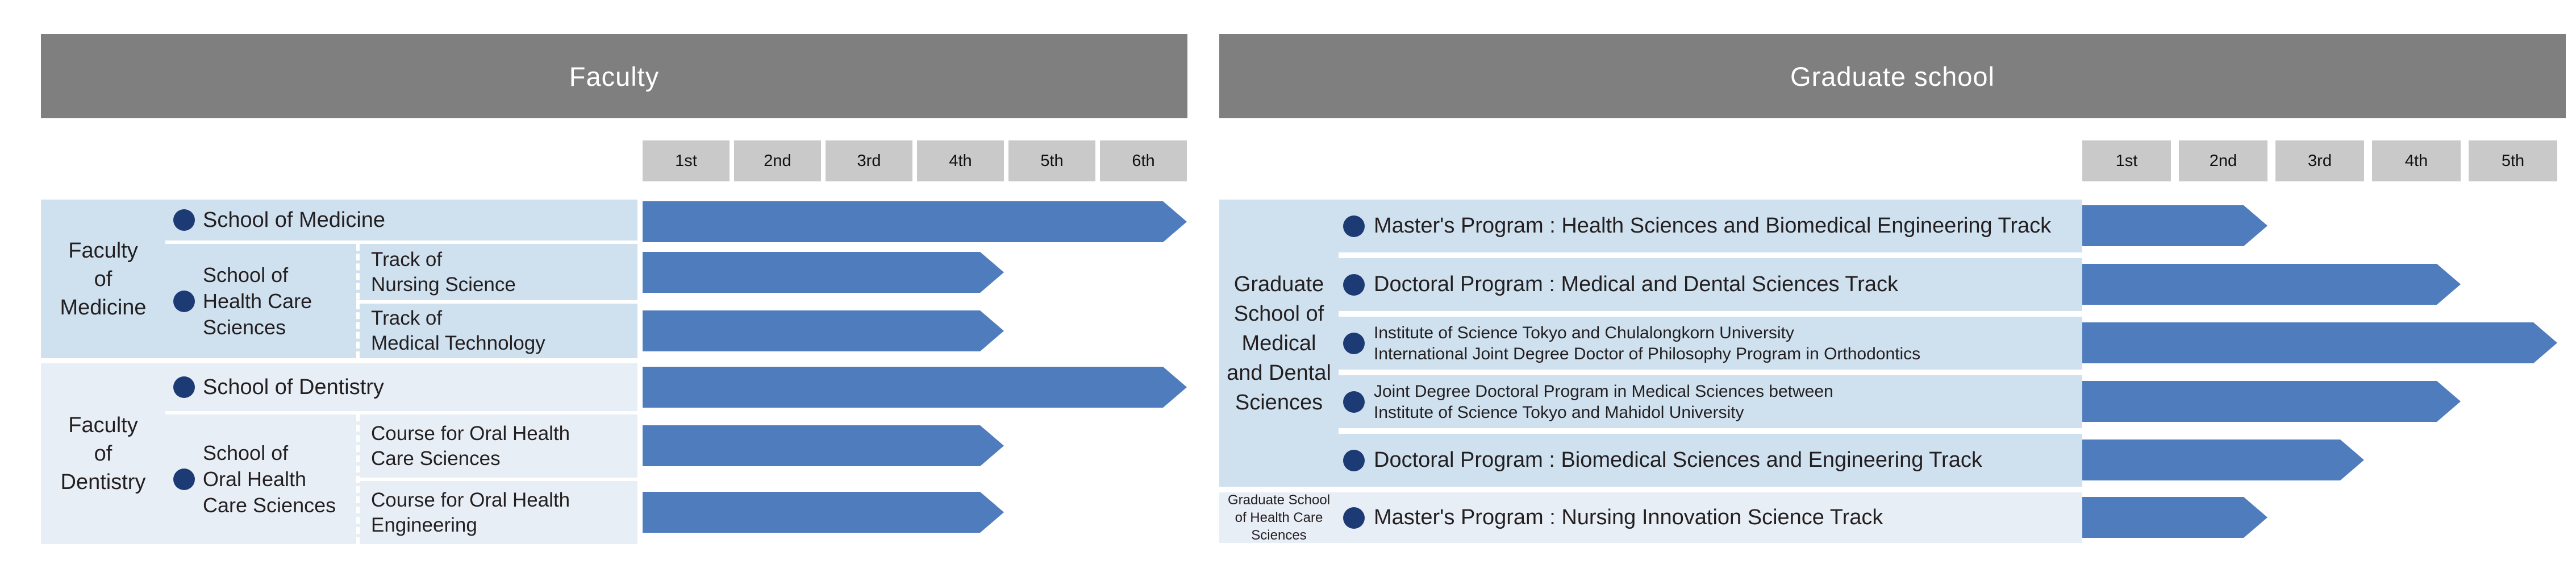 This screenshot has width=2576, height=568. What do you see at coordinates (2174, 517) in the screenshot?
I see `duration-bar-masters-nursing` at bounding box center [2174, 517].